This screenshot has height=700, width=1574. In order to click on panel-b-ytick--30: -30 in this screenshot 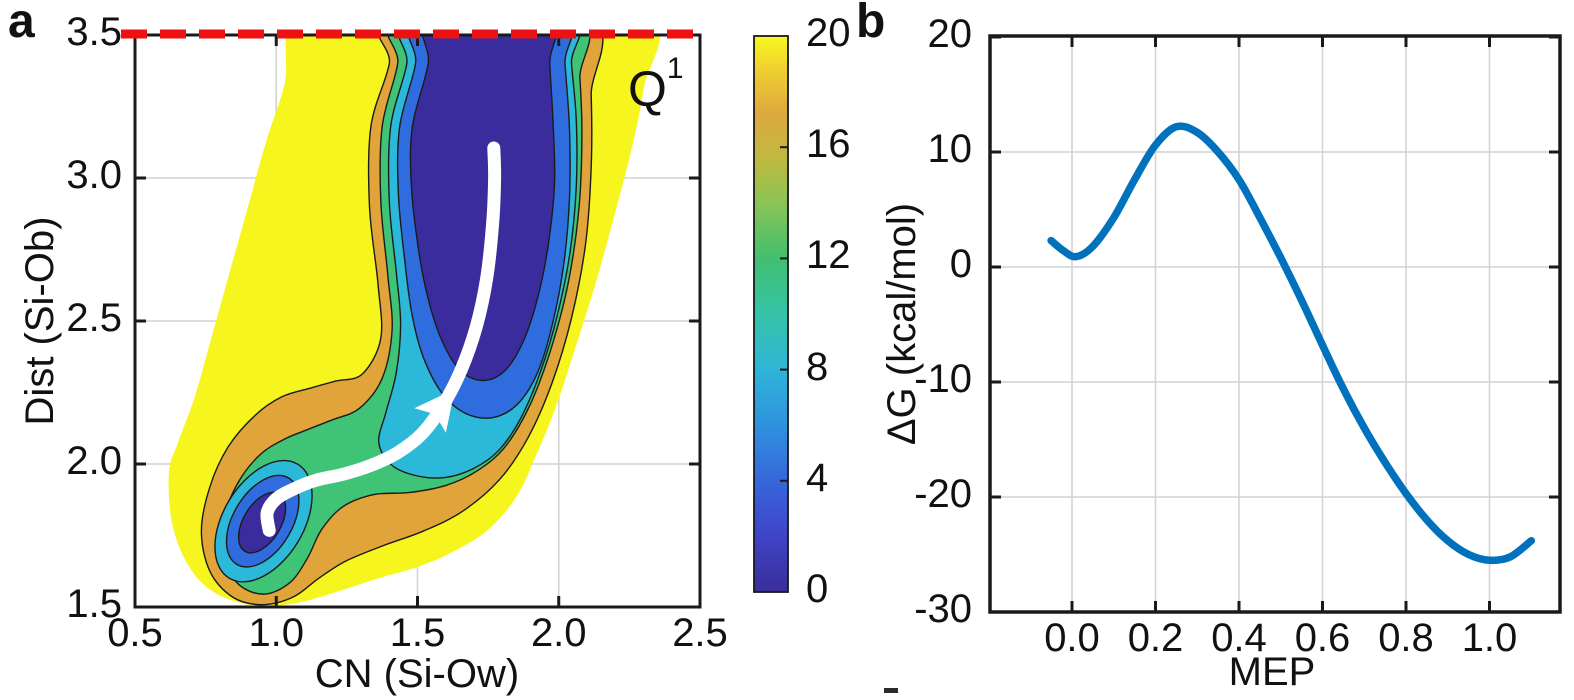, I will do `click(943, 609)`.